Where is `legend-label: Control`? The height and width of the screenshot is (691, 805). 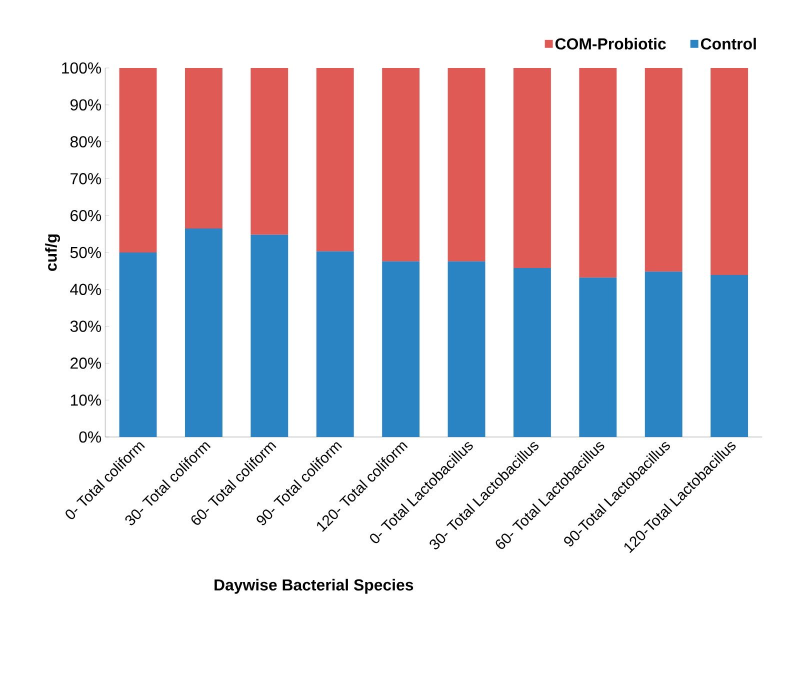 legend-label: Control is located at coordinates (728, 44).